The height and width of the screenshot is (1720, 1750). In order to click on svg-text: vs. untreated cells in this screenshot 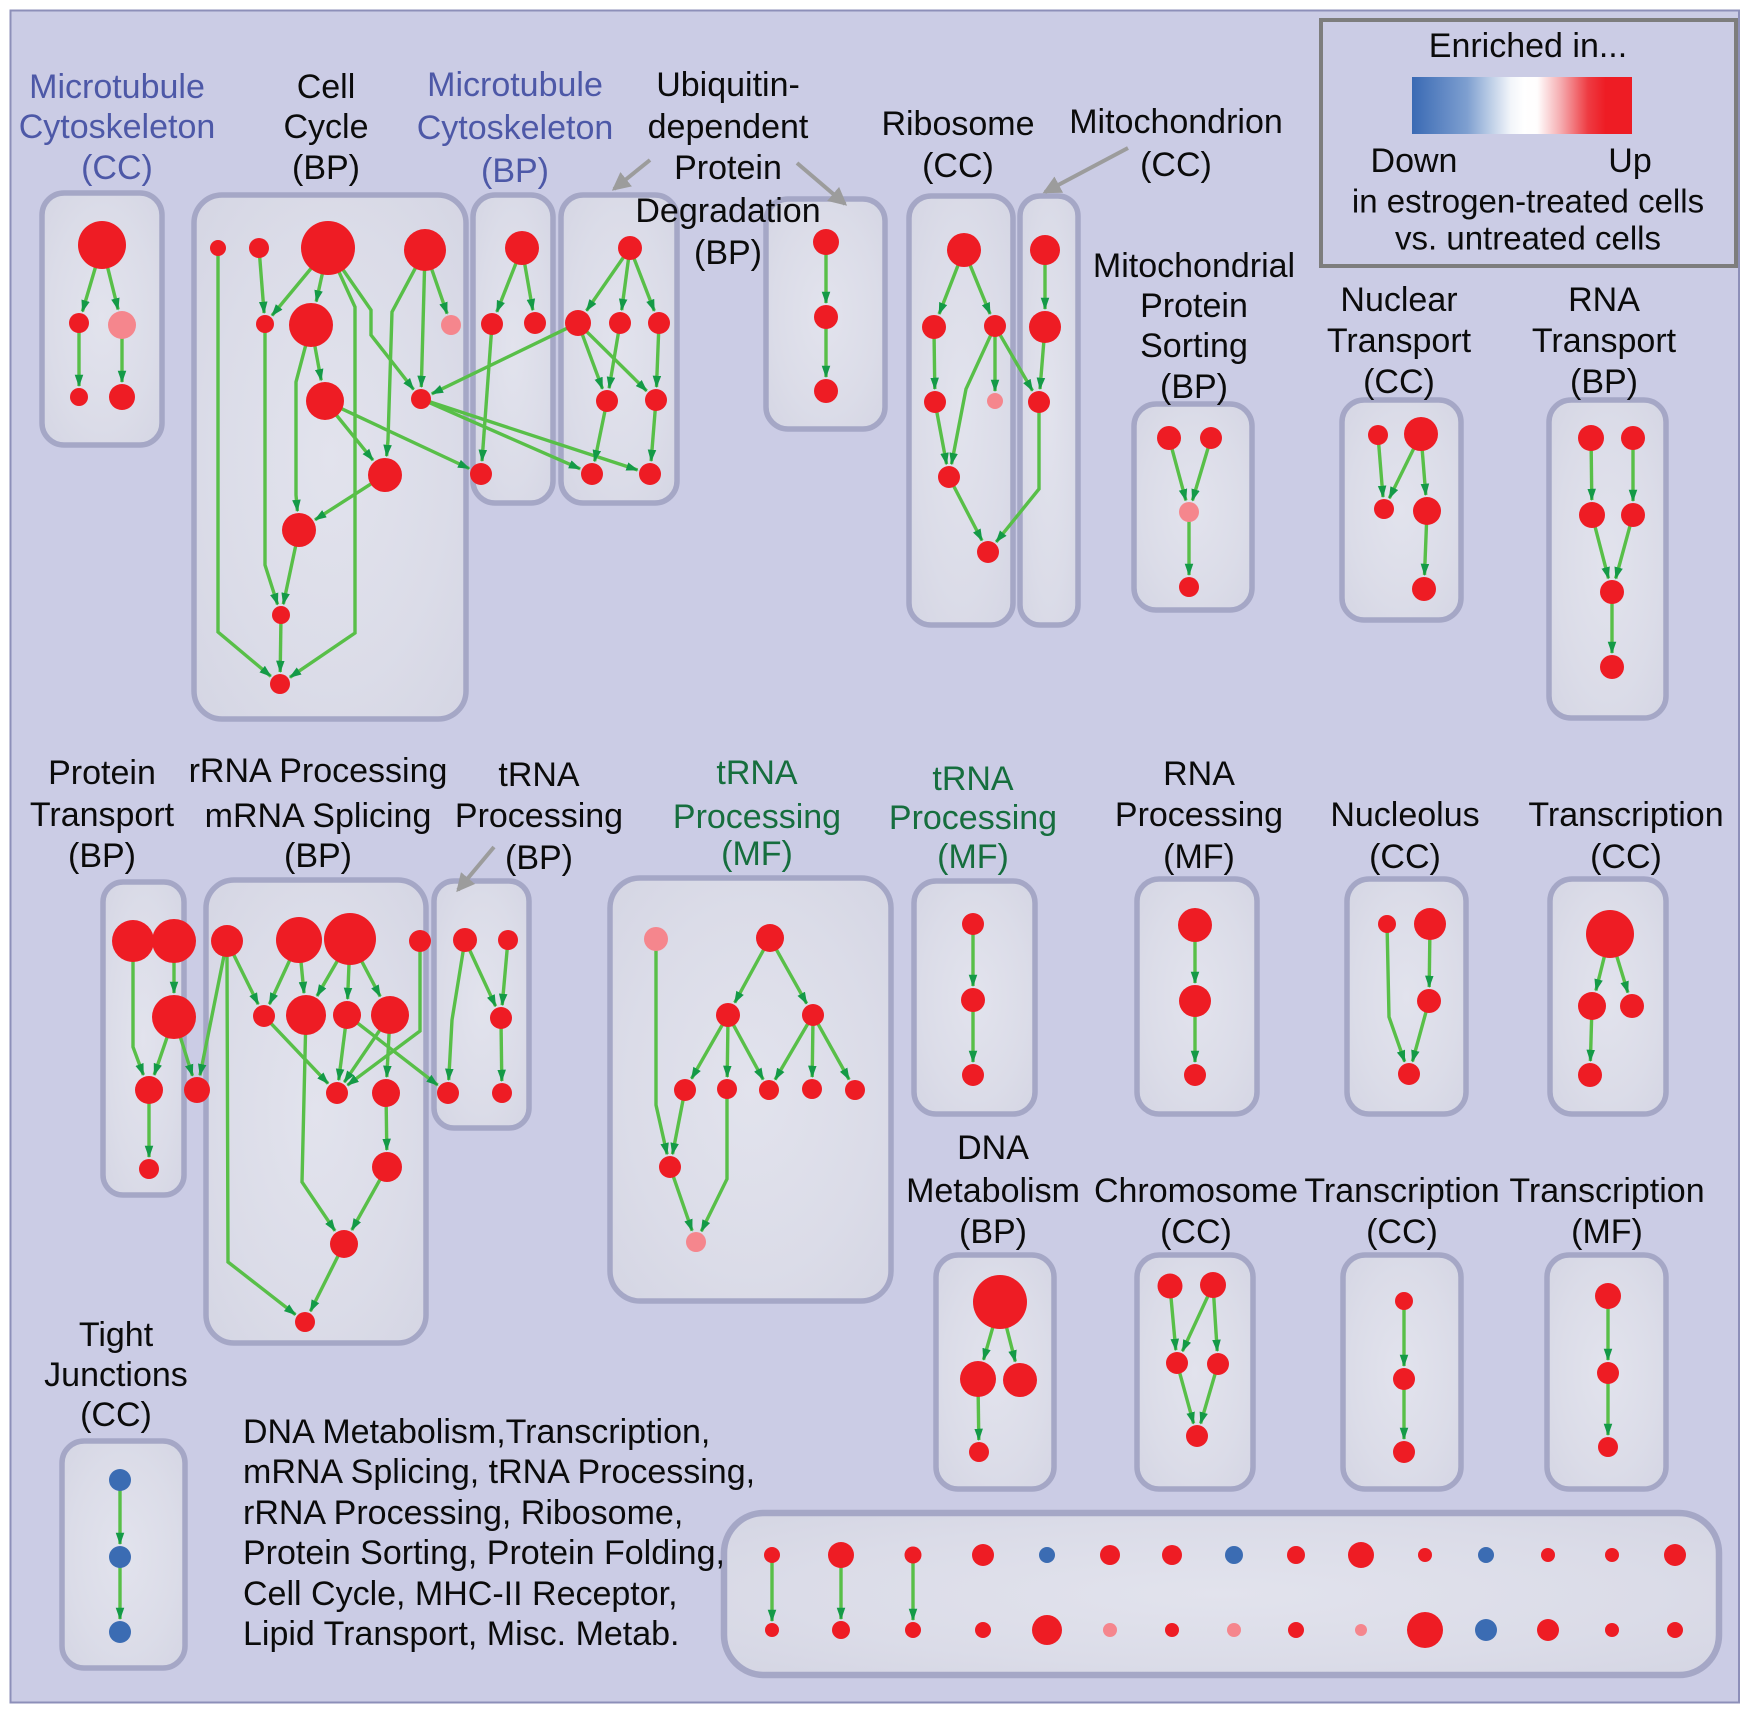, I will do `click(1528, 238)`.